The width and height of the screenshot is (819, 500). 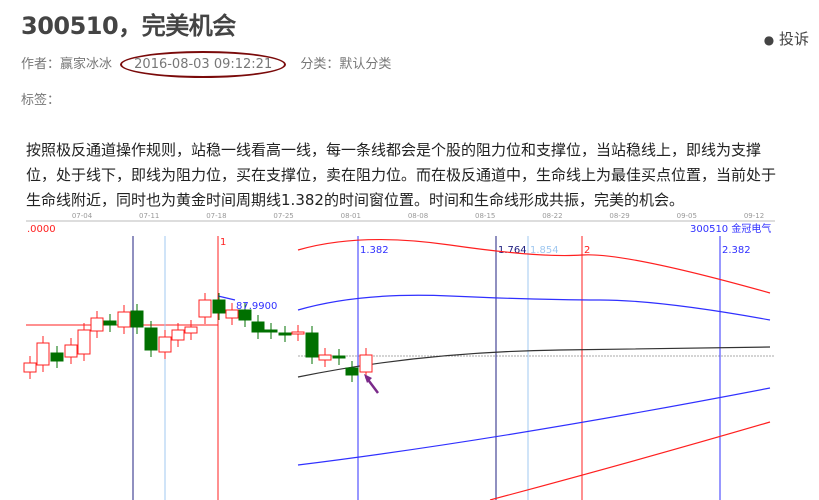 I want to click on cycle-label: 1.764, so click(x=512, y=250).